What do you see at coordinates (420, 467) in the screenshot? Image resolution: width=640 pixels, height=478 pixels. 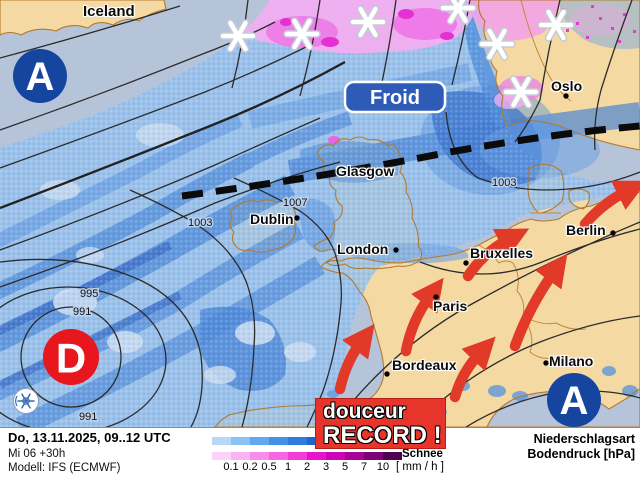 I see `legend-unit-label: [ mm / h ]` at bounding box center [420, 467].